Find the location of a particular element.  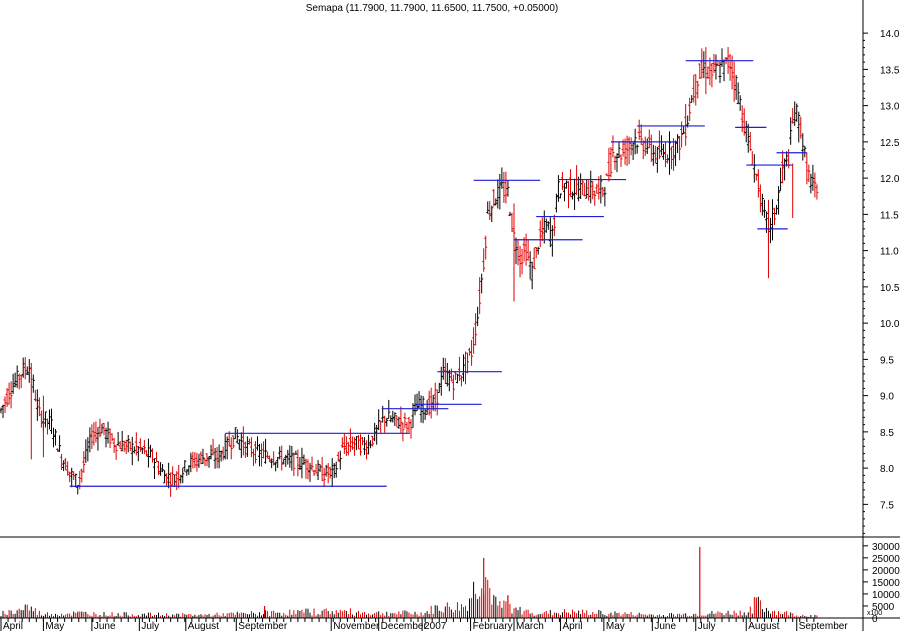

volume-unit-label: x100 is located at coordinates (874, 613).